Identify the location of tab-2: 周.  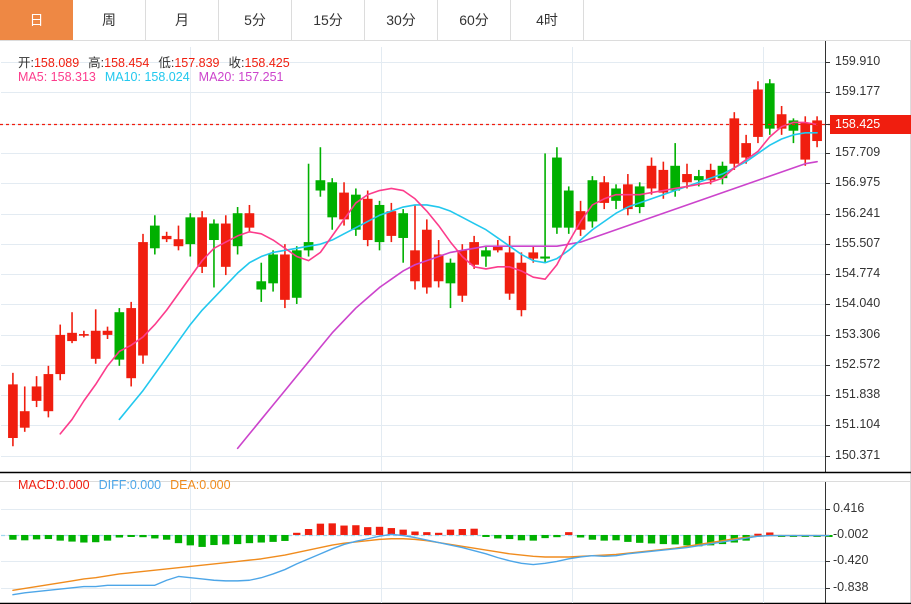
(109, 20).